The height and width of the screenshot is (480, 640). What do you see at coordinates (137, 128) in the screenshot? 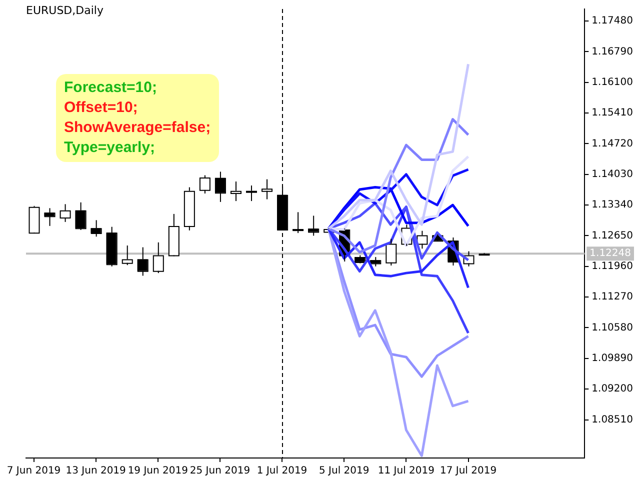
I see `annotation: ShowAverage=false;` at bounding box center [137, 128].